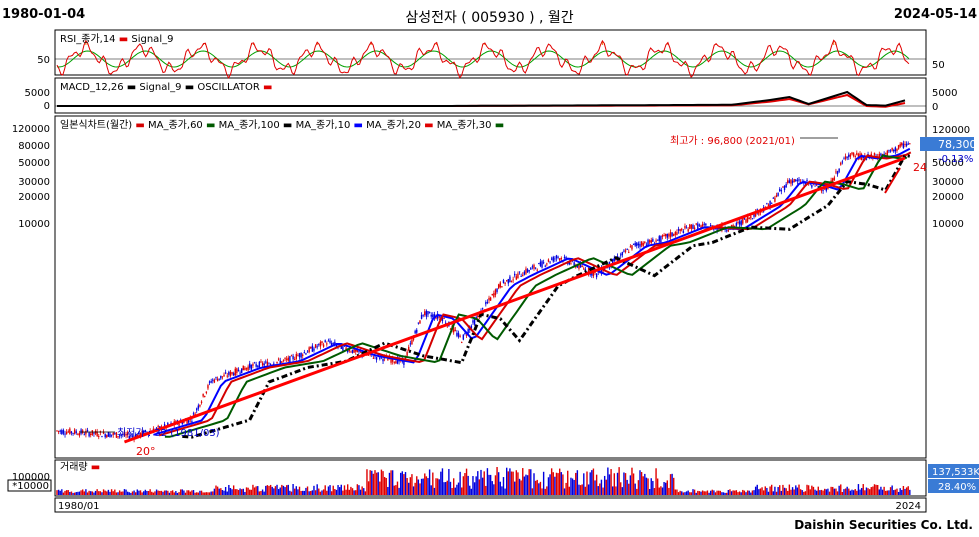 The width and height of the screenshot is (979, 537). I want to click on rsi-line, so click(483, 59).